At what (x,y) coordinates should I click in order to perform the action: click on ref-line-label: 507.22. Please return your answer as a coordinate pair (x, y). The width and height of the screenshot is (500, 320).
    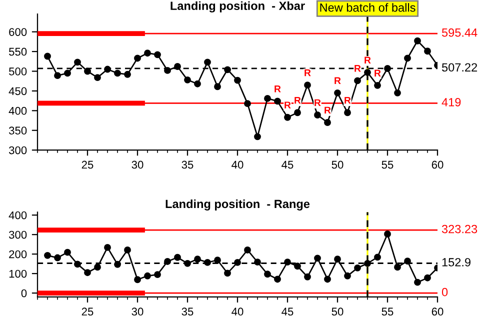
    Looking at the image, I should click on (460, 67).